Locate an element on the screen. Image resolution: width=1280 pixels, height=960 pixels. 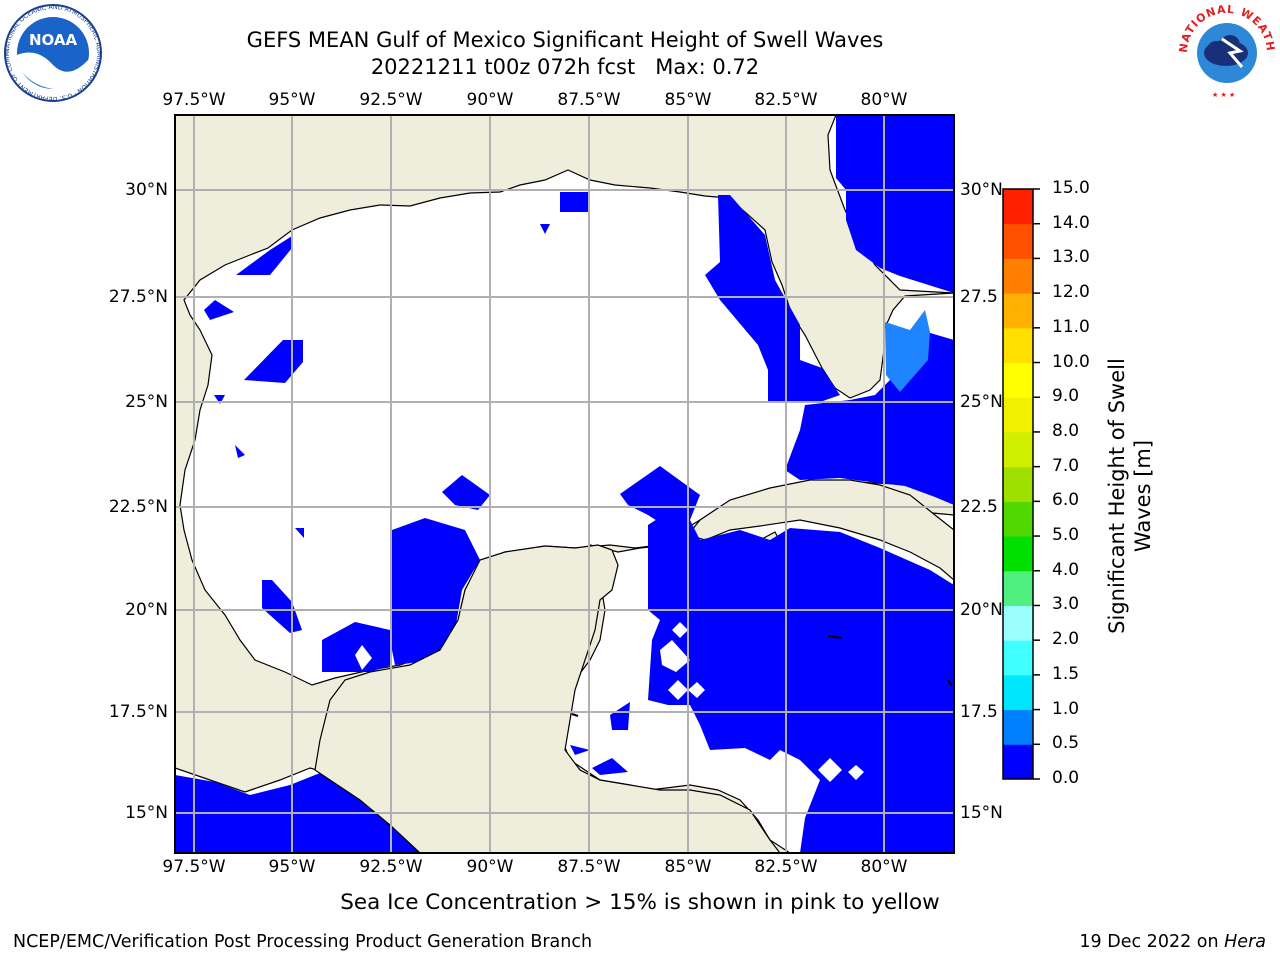
footer-date: 19 Dec 2022 on Hera is located at coordinates (1172, 942).